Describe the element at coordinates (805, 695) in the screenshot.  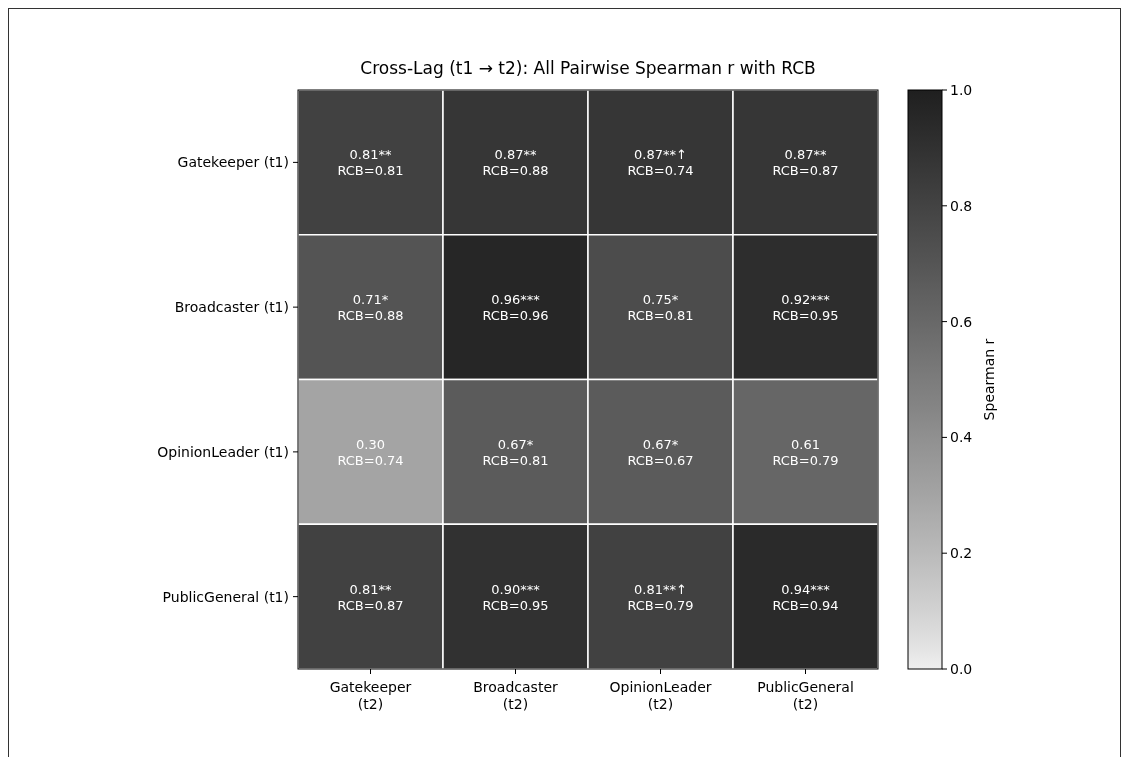
I see `x-tick-label: PublicGeneral (t2)` at that location.